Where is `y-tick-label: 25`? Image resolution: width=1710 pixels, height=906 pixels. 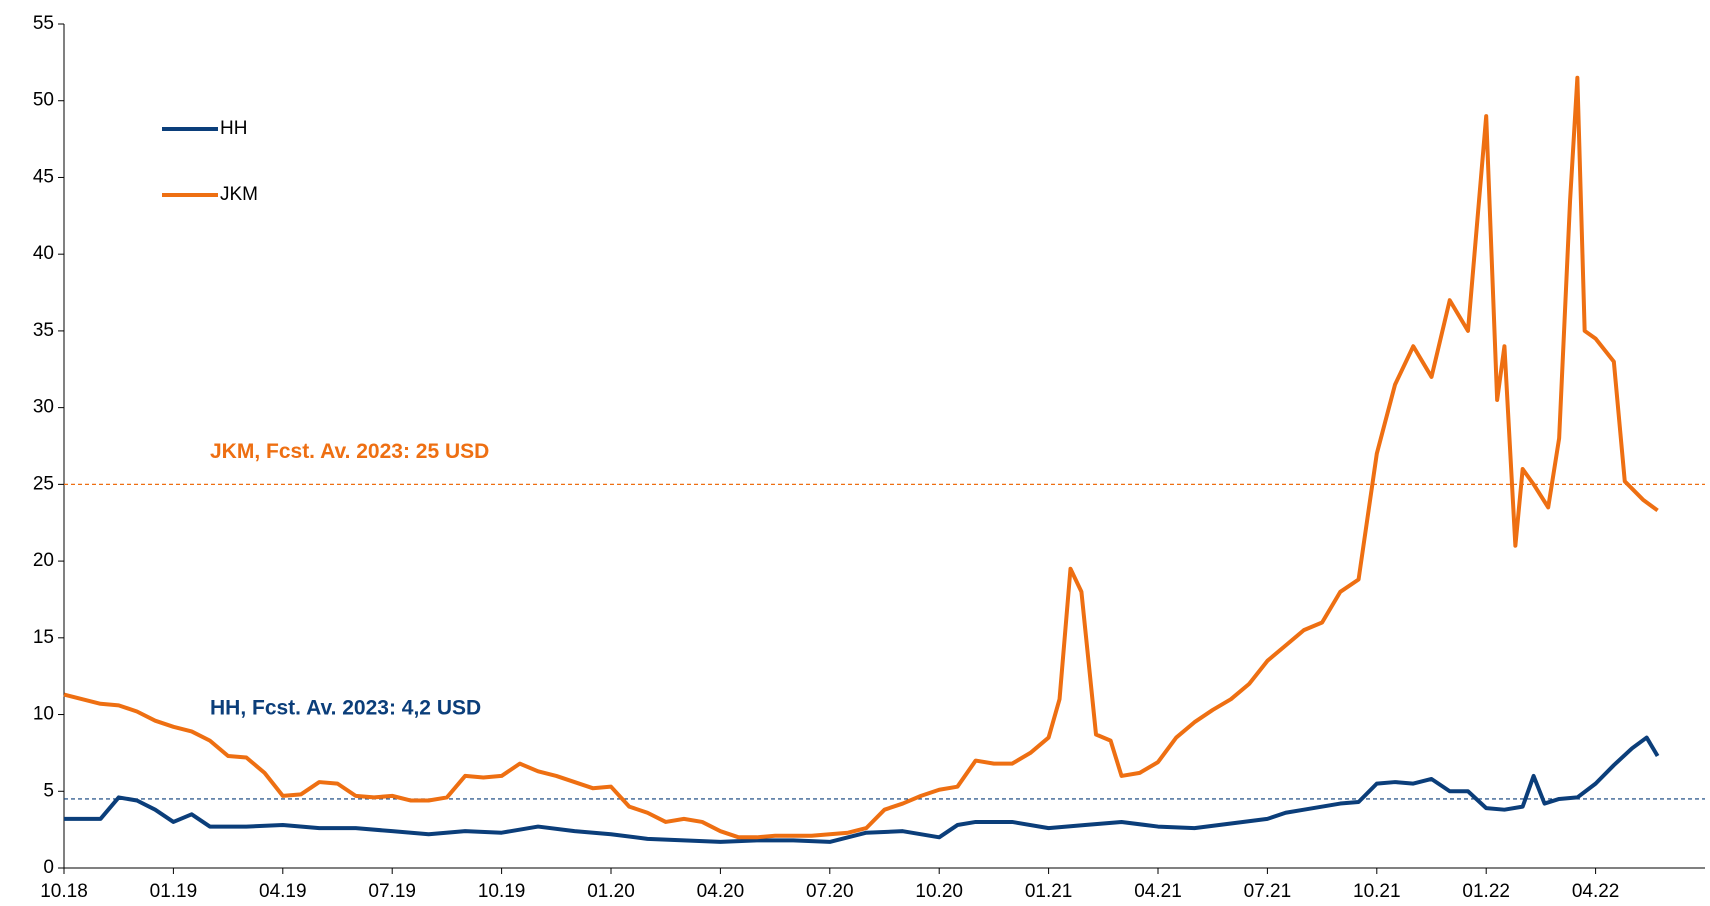
y-tick-label: 25 is located at coordinates (43, 483).